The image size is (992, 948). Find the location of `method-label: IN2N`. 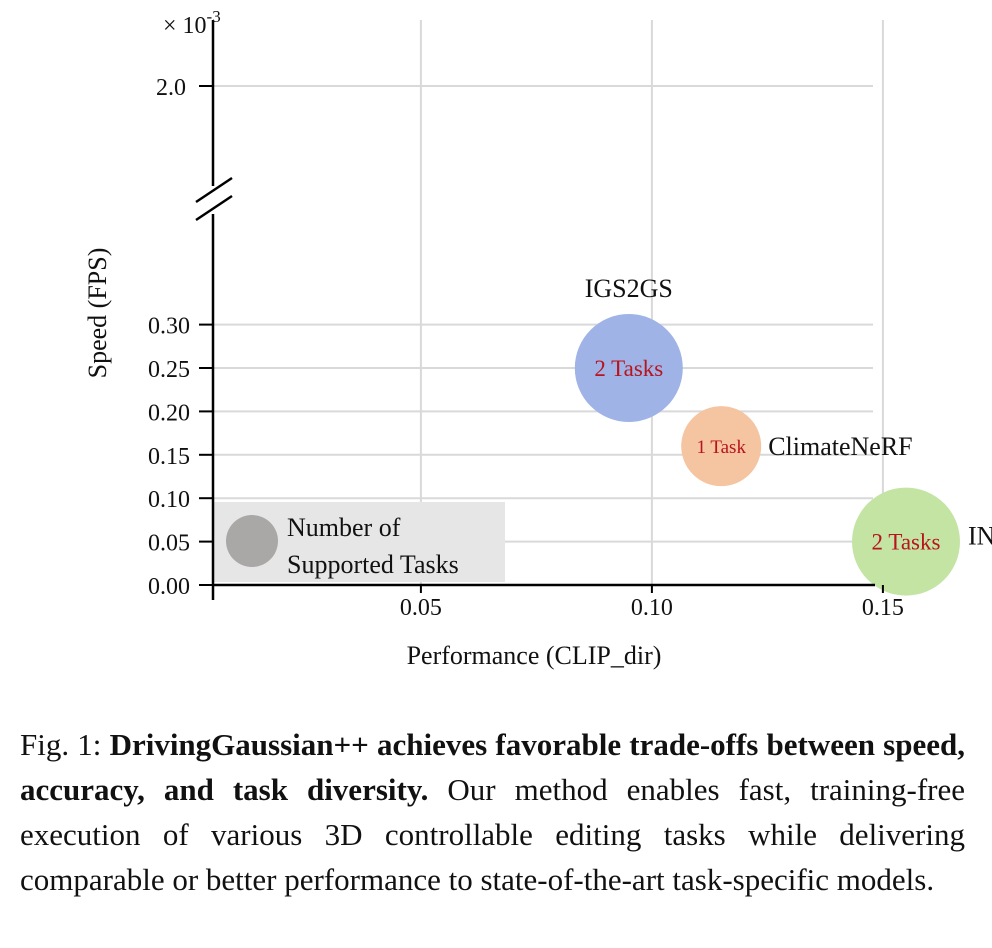

method-label: IN2N is located at coordinates (980, 536).